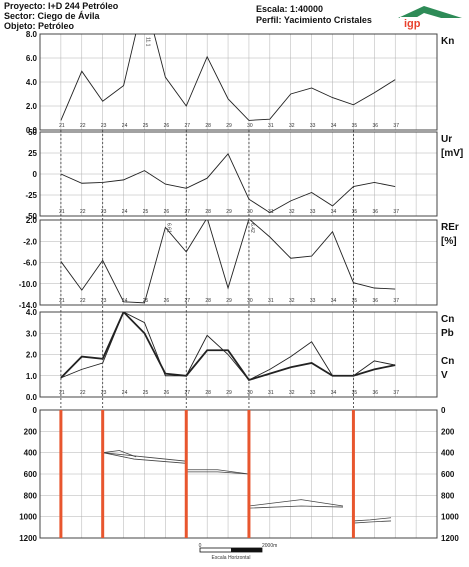 Image resolution: width=469 pixels, height=567 pixels. Describe the element at coordinates (32, 34) in the screenshot. I see `y-tick-label: 8.0` at that location.